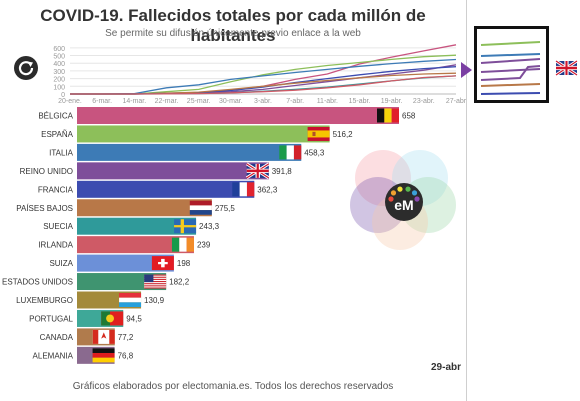 This screenshot has height=401, width=580. I want to click on bar-category-label: FRANCIA, so click(56, 189).